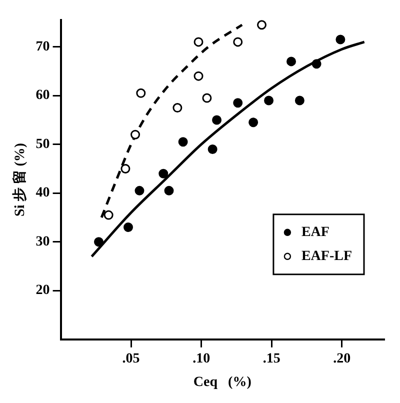 The width and height of the screenshot is (400, 403). What do you see at coordinates (315, 232) in the screenshot?
I see `legend-label: EAF` at bounding box center [315, 232].